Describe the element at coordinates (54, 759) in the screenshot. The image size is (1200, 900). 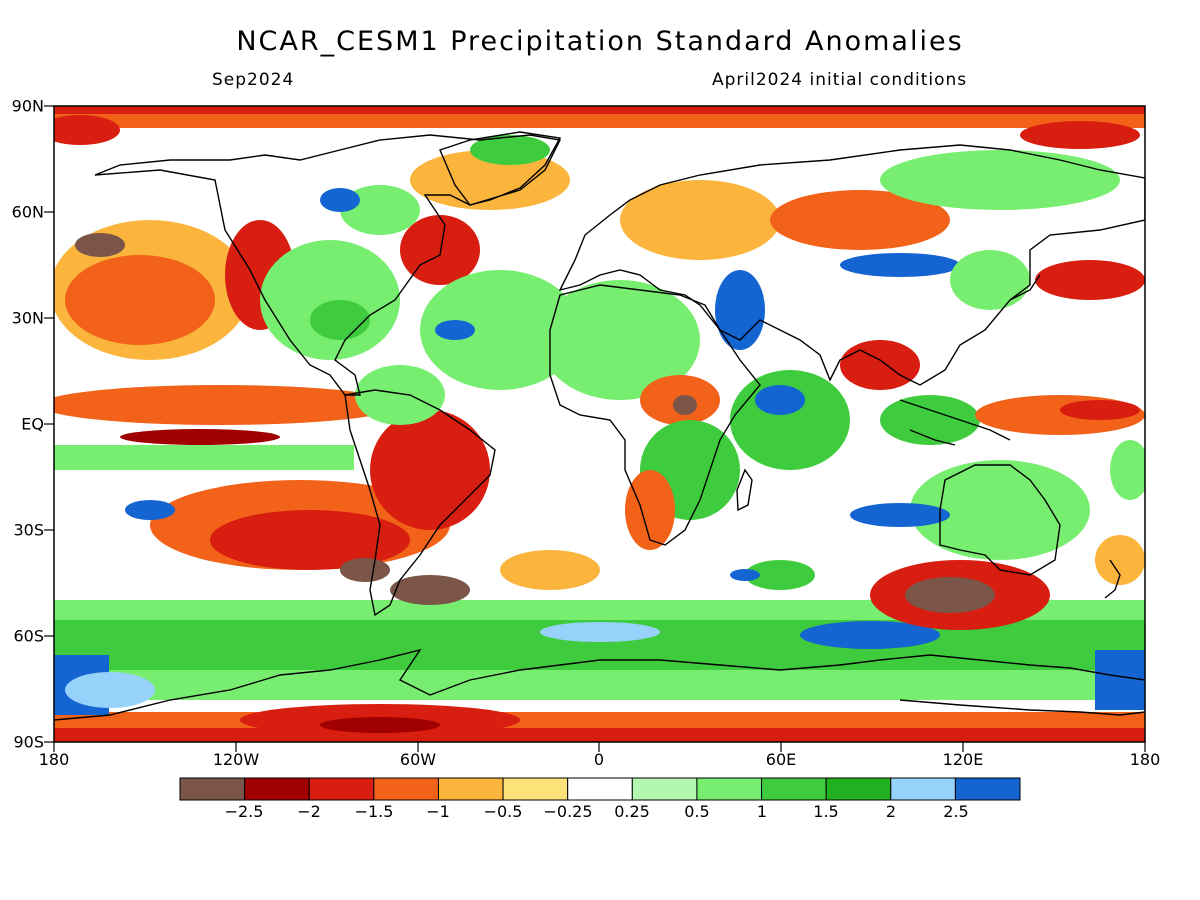
I see `lon-label-180-west: 180` at that location.